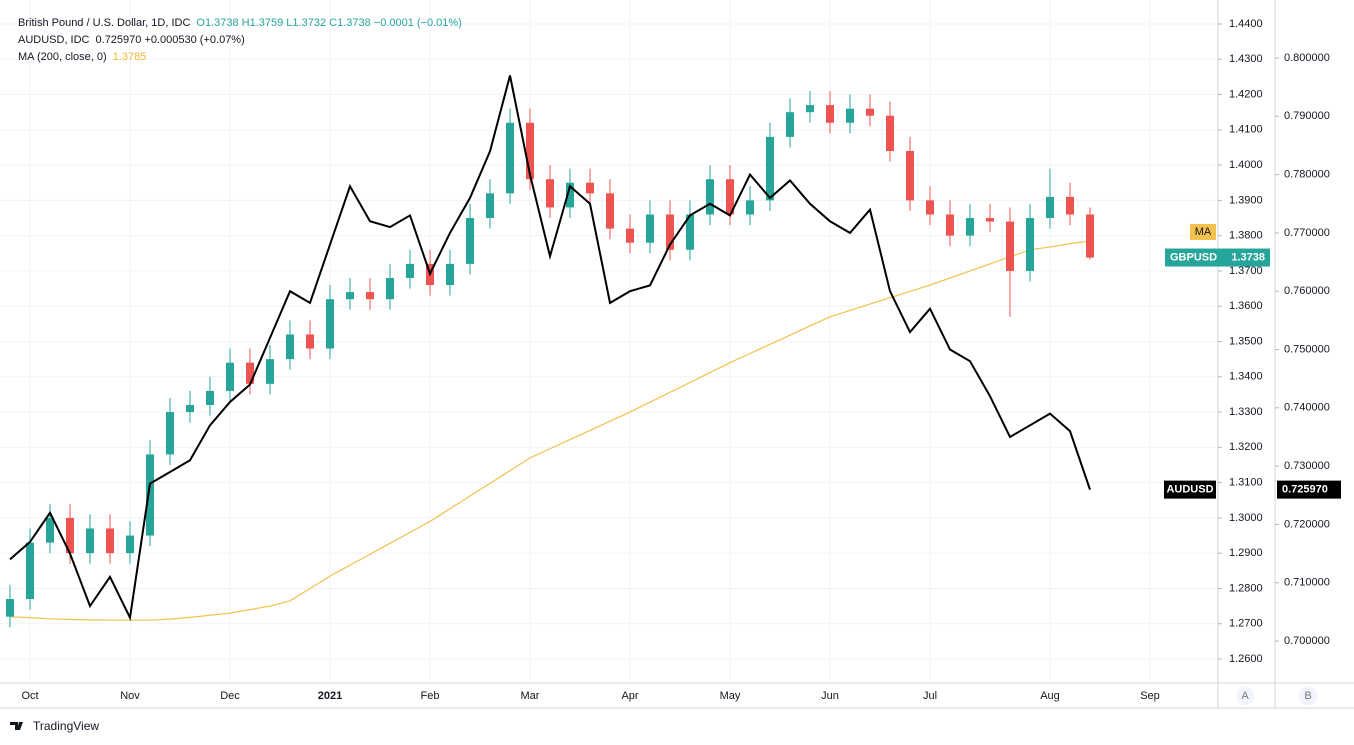 Image resolution: width=1354 pixels, height=745 pixels. Describe the element at coordinates (1246, 24) in the screenshot. I see `y-tick-label: 1.4400` at that location.